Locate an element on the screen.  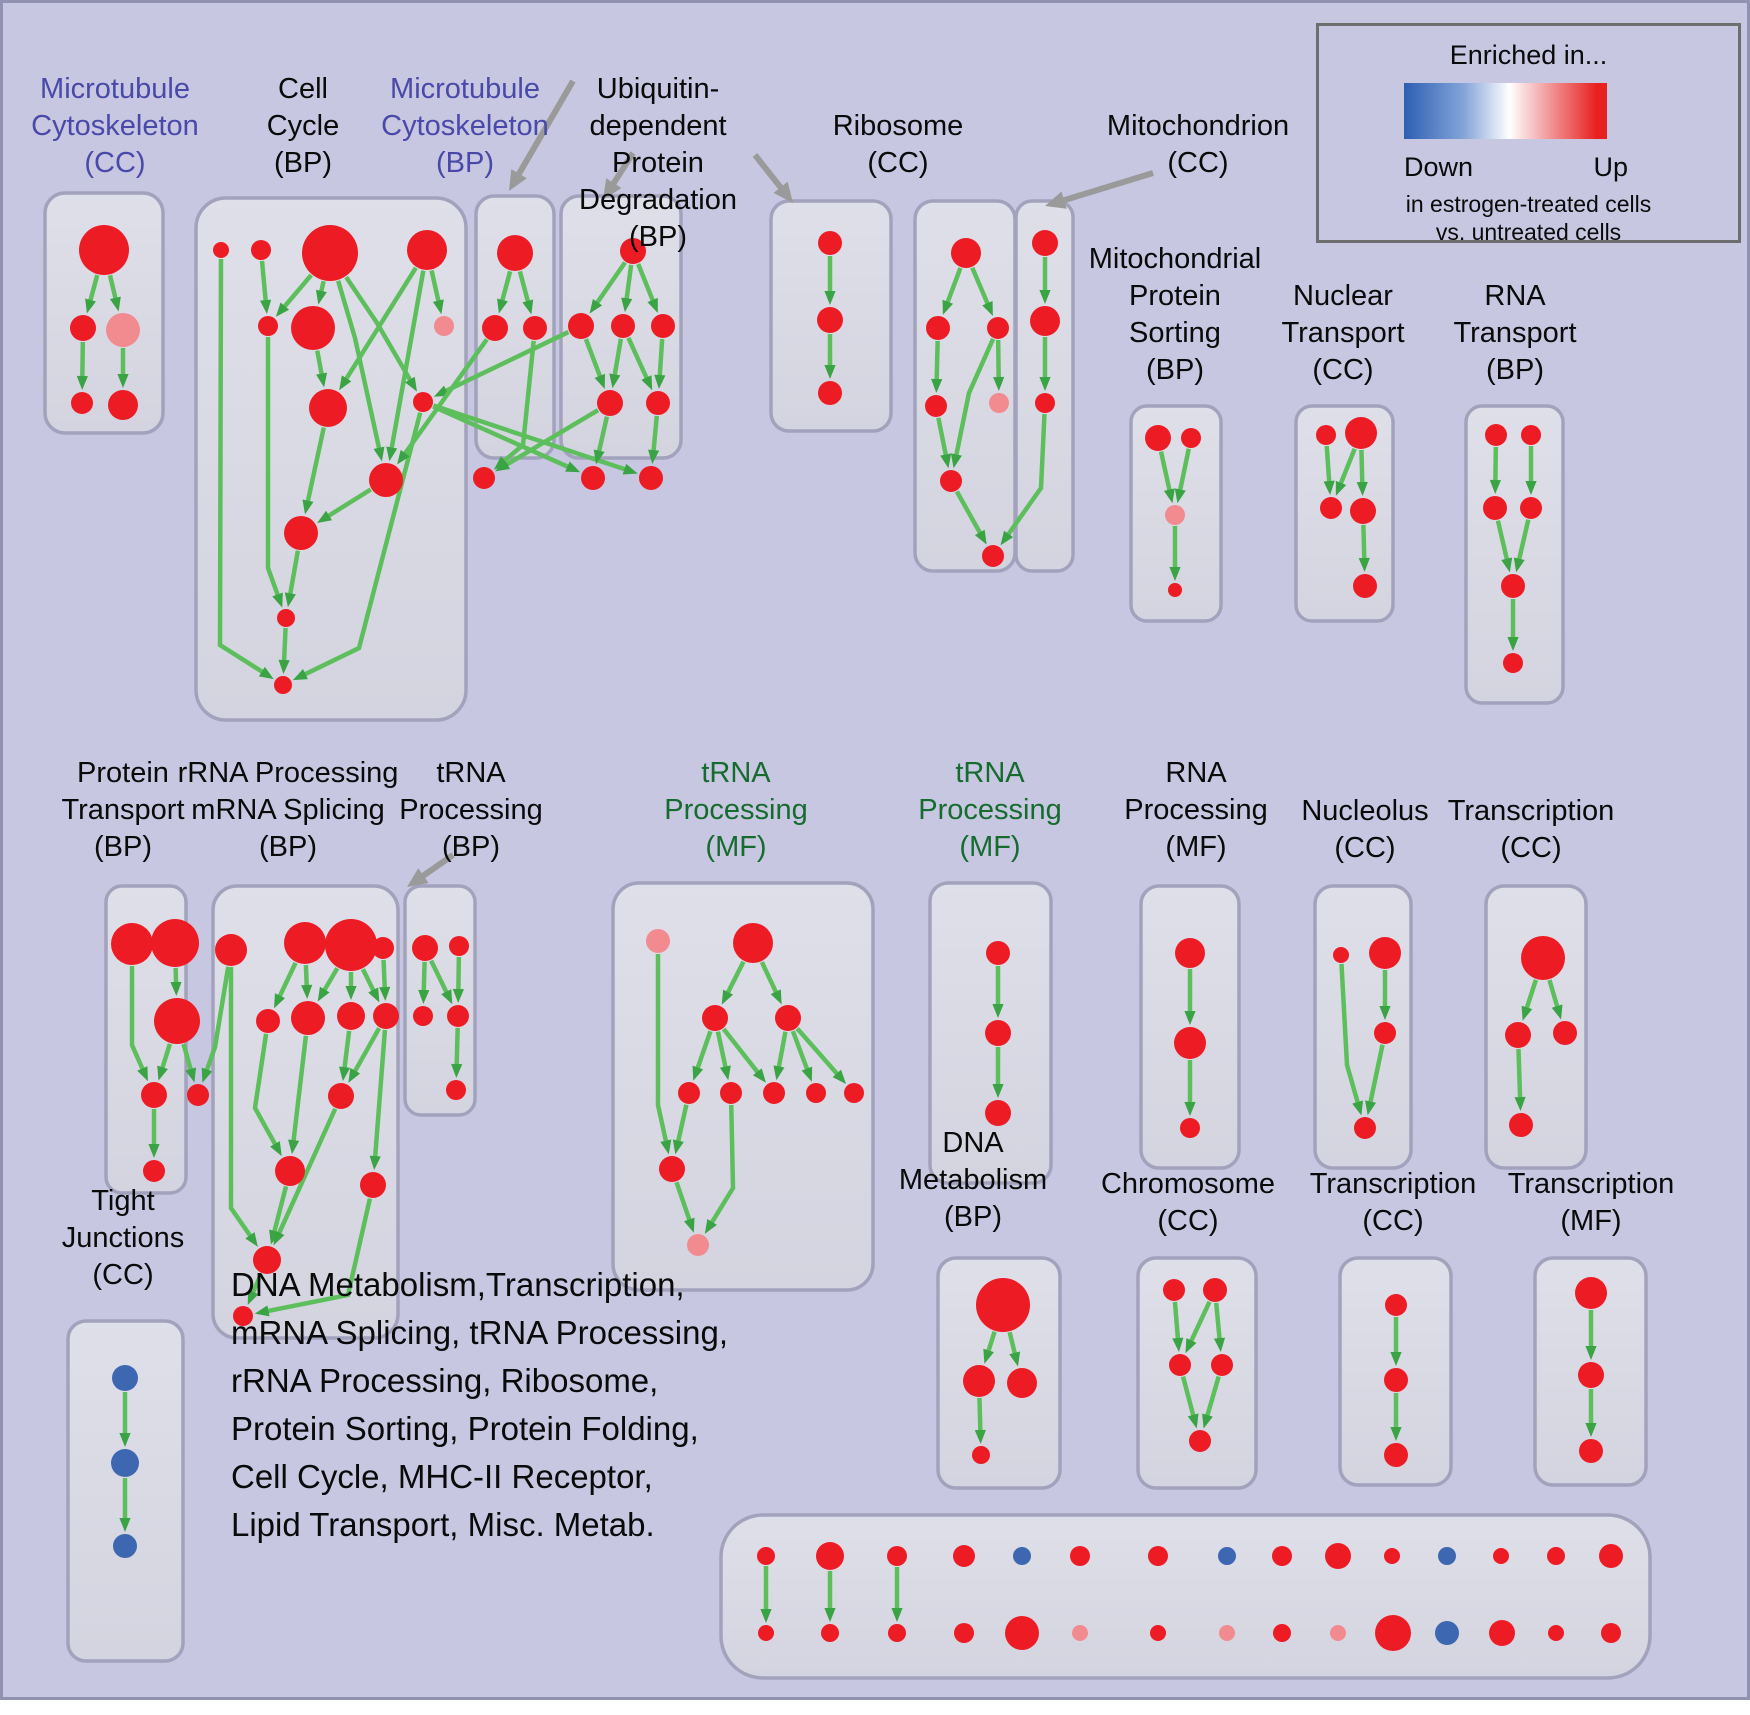
cluster-label-tmf2: tRNA Processing (MF) is located at coordinates (990, 810).